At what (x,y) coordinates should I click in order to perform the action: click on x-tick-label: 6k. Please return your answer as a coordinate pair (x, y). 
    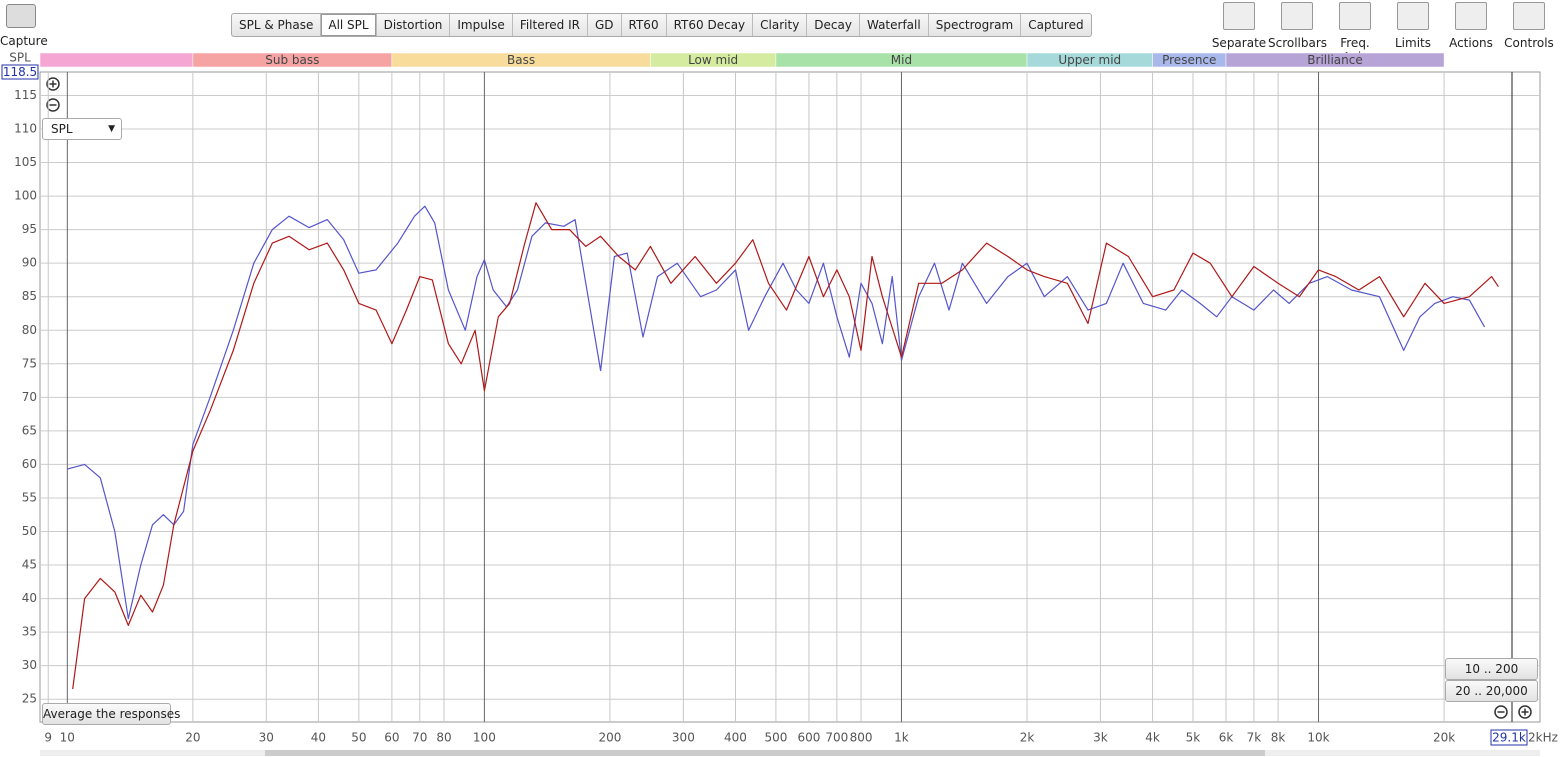
    Looking at the image, I should click on (1226, 738).